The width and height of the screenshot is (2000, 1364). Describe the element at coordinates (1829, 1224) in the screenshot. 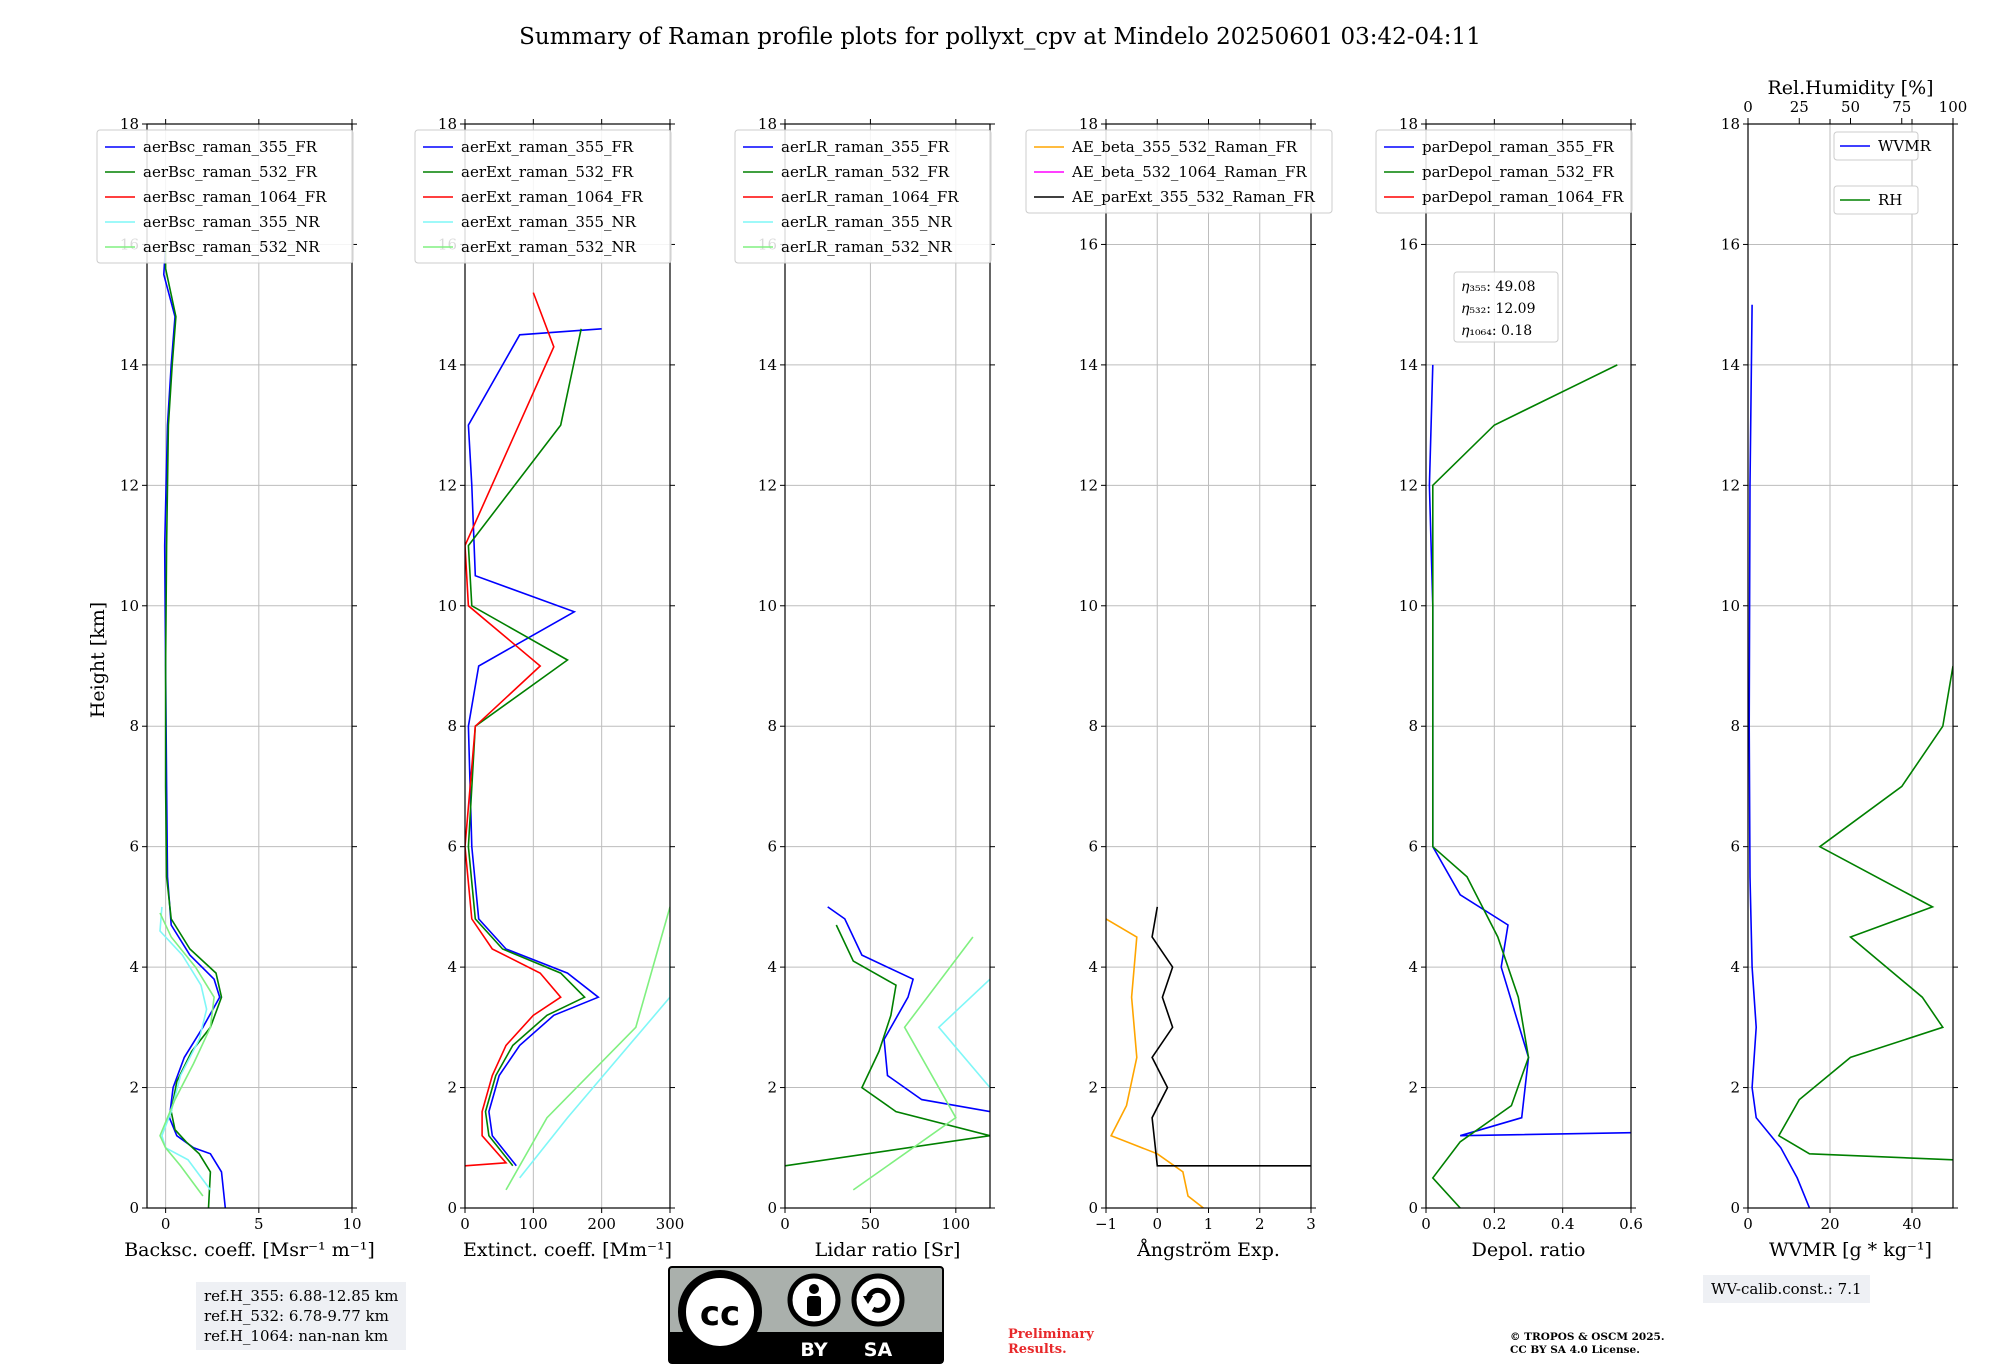

I see `x-tick-label-1: 20` at that location.